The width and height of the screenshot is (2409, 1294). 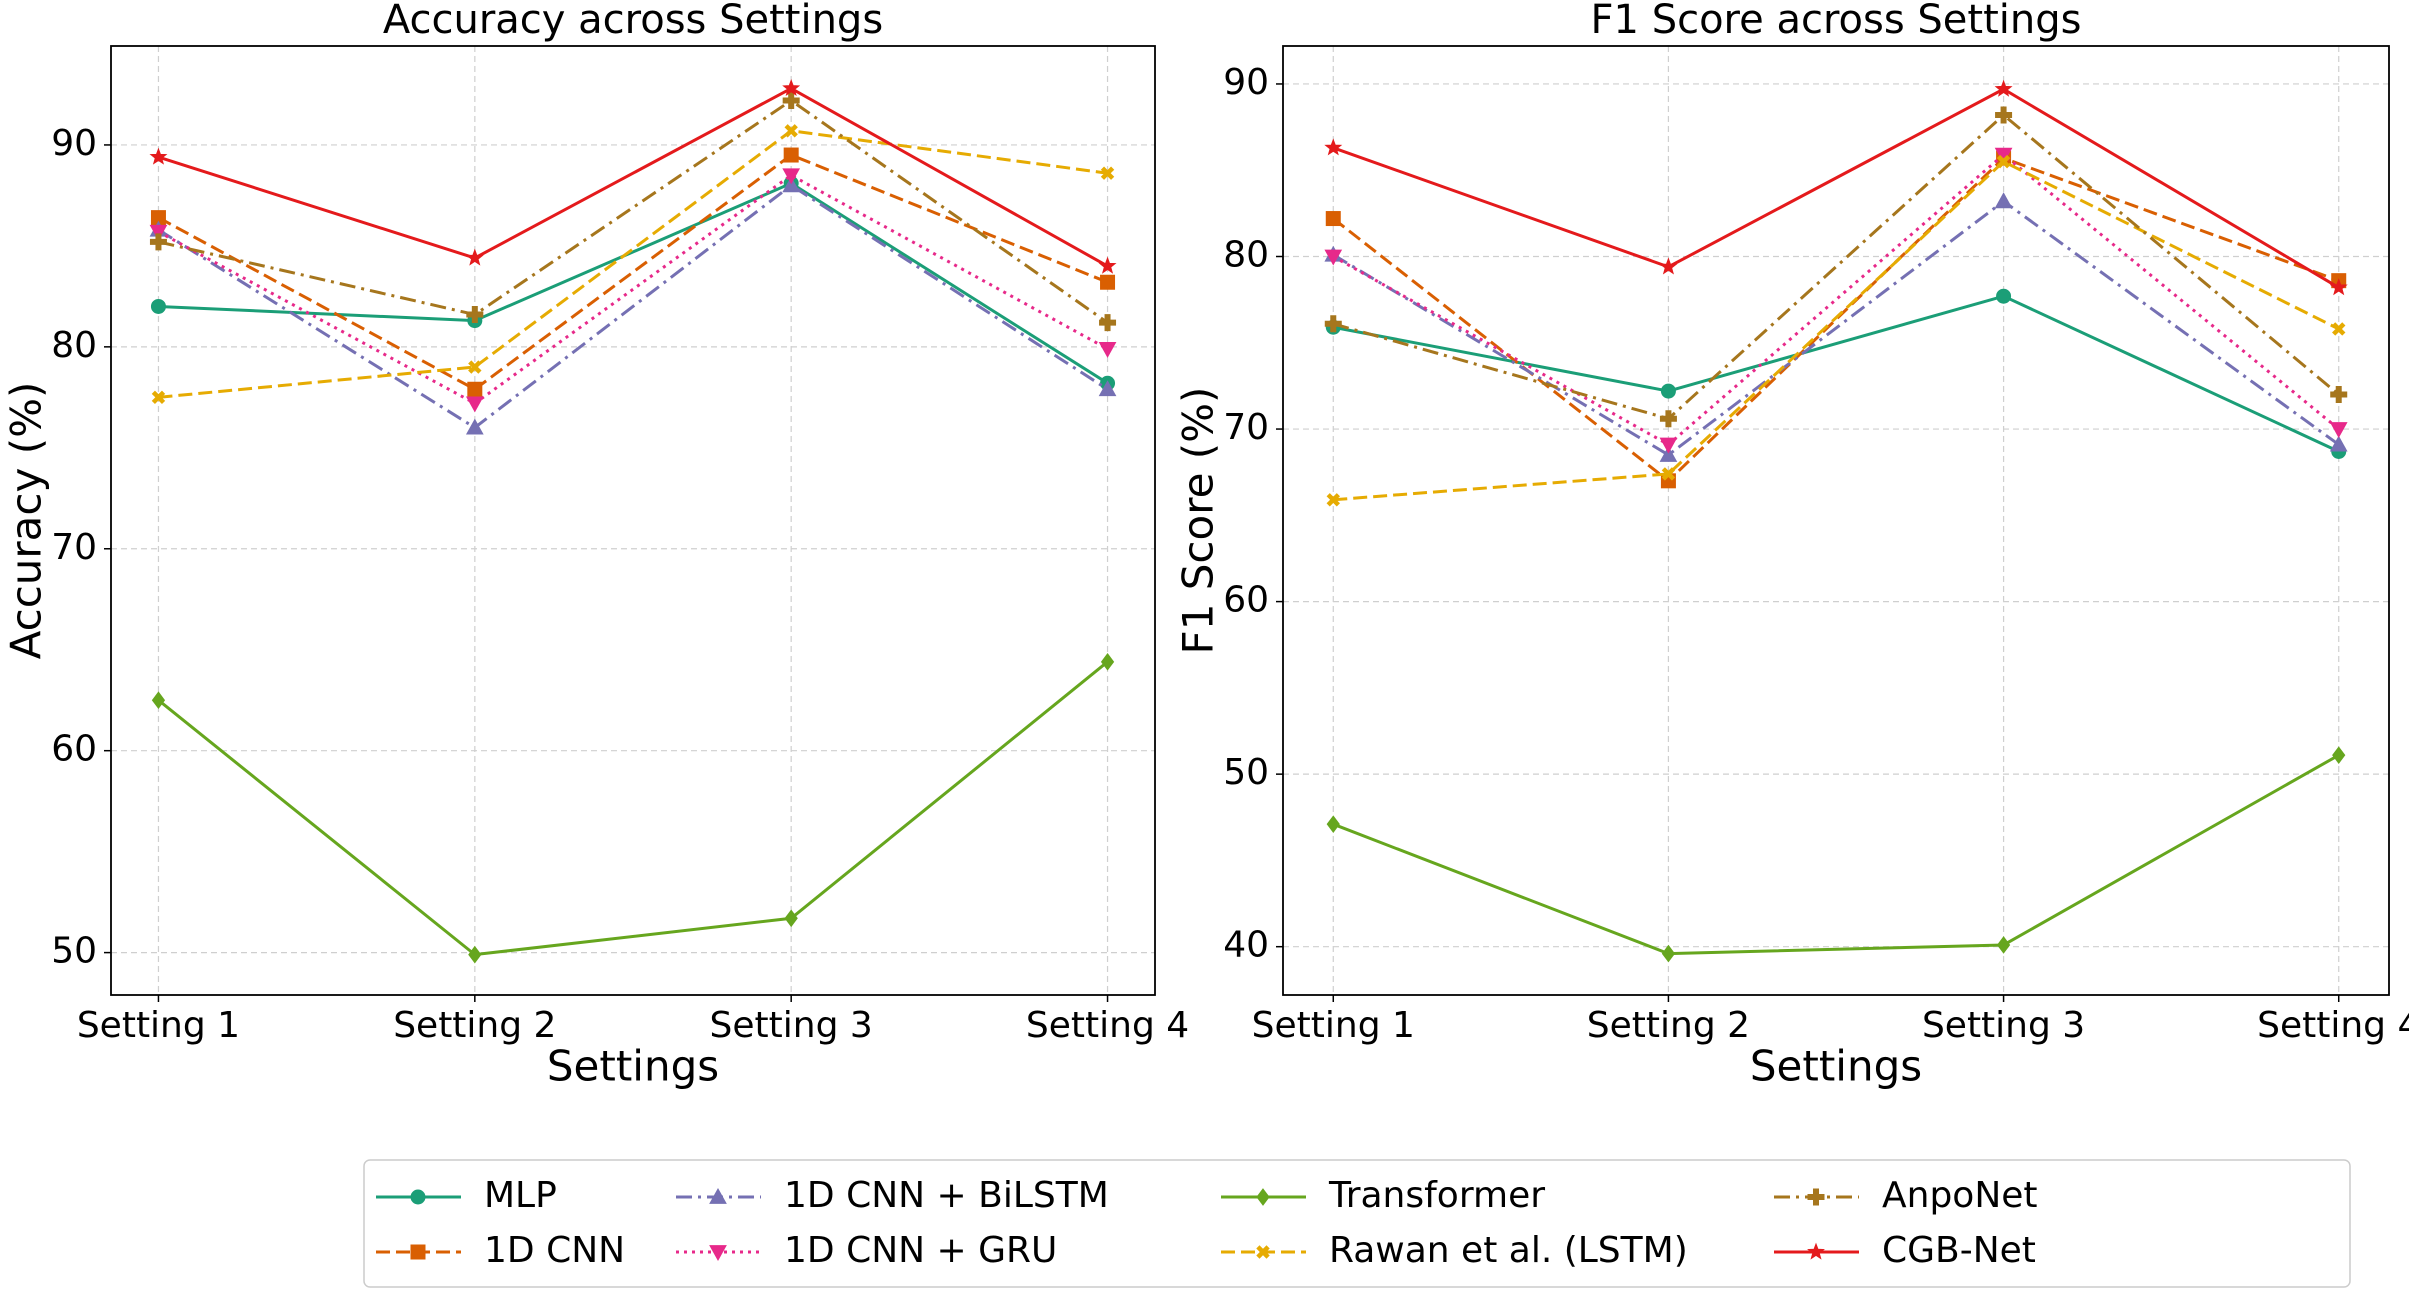 What do you see at coordinates (1198, 521) in the screenshot?
I see `y-axis-label: F1 Score (%)` at bounding box center [1198, 521].